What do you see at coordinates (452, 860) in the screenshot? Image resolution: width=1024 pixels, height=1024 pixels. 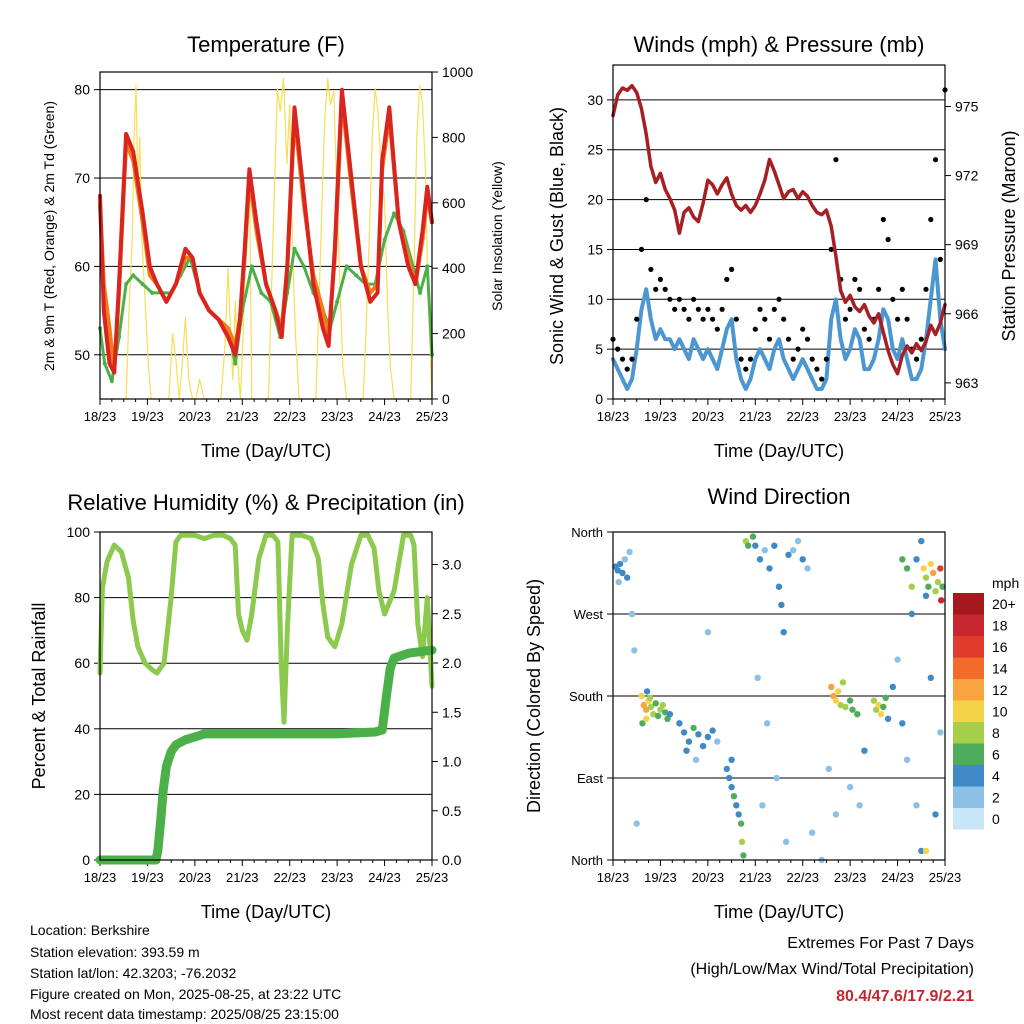 I see `y2-tick-label: 0.0` at bounding box center [452, 860].